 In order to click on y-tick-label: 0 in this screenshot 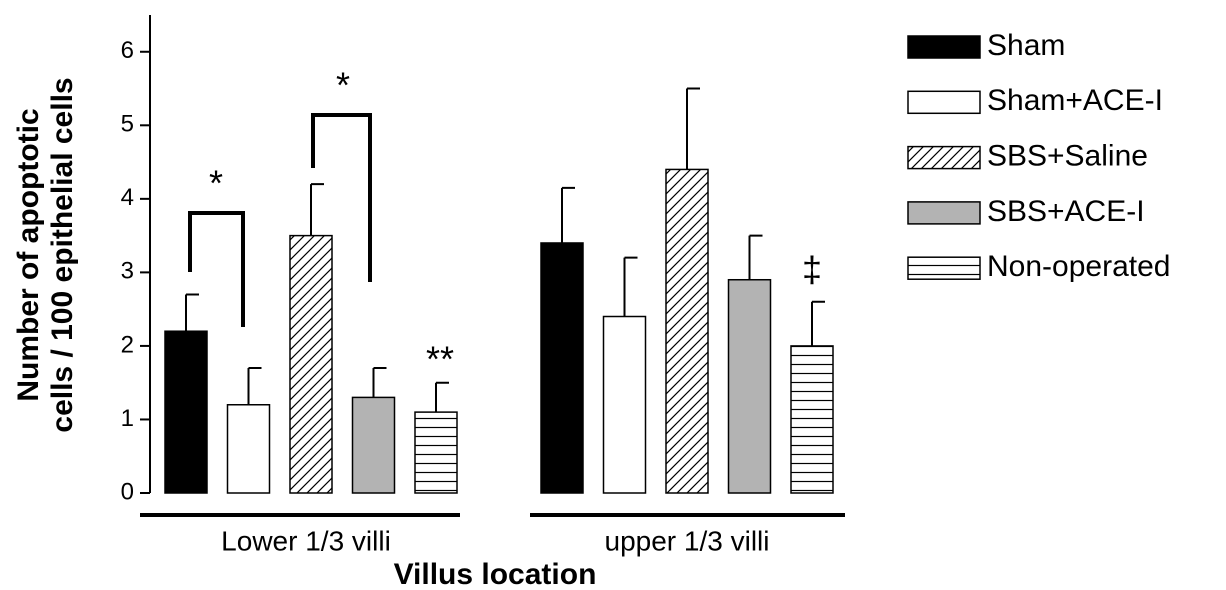, I will do `click(127, 491)`.